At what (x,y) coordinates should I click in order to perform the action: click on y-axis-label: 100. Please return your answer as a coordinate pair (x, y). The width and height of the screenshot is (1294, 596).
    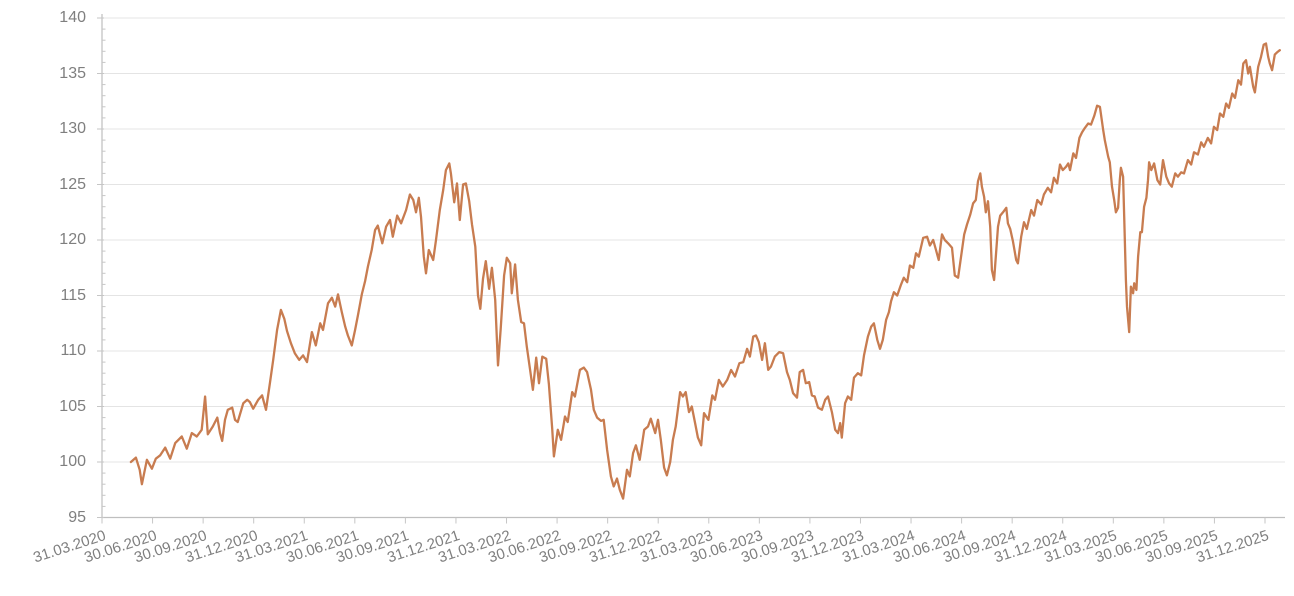
    Looking at the image, I should click on (72, 461).